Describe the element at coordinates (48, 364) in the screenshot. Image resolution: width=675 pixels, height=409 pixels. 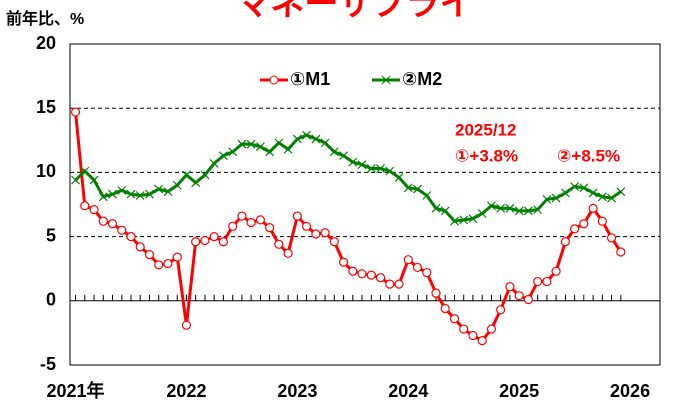
I see `y-tick-label: -5` at that location.